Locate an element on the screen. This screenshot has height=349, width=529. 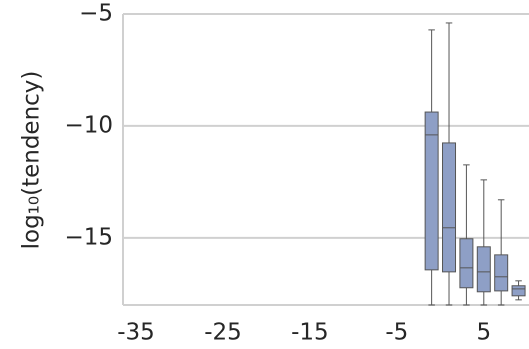
x-tick-label: -25 is located at coordinates (223, 333).